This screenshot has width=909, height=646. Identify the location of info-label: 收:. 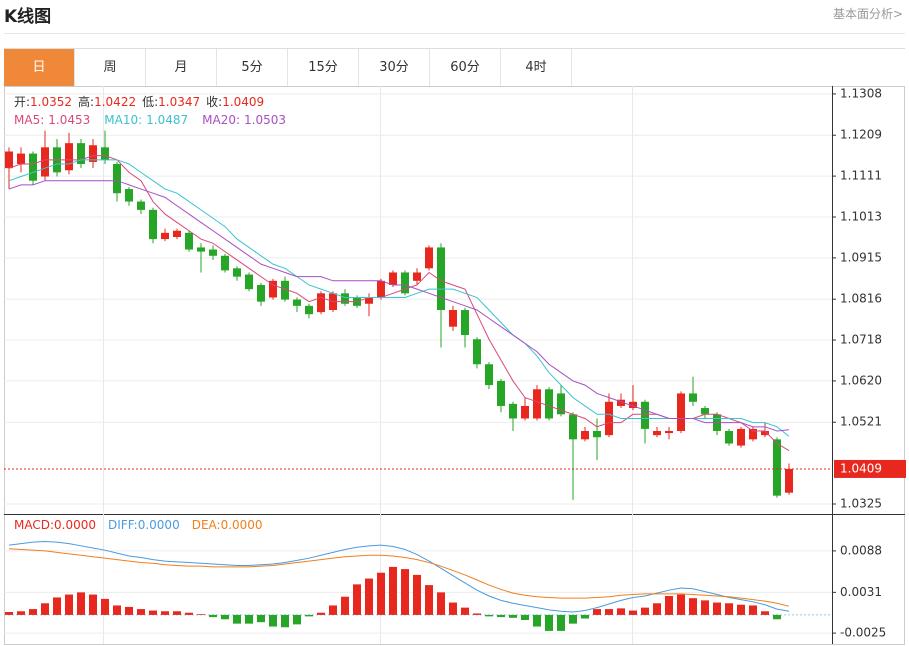
(214, 102).